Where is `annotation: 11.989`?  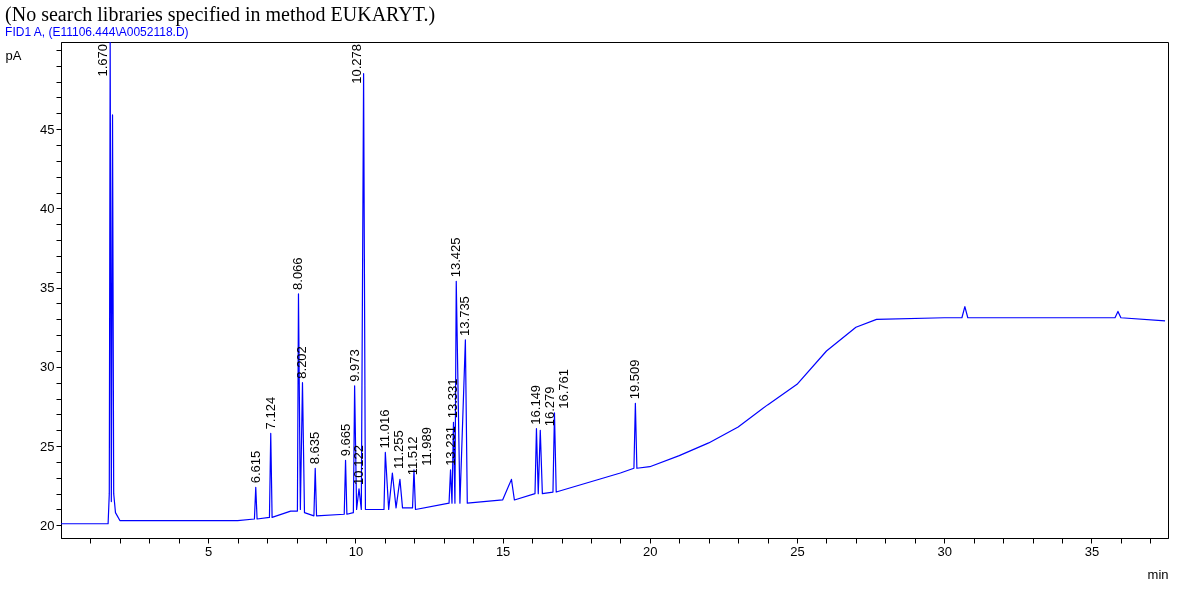 annotation: 11.989 is located at coordinates (426, 446).